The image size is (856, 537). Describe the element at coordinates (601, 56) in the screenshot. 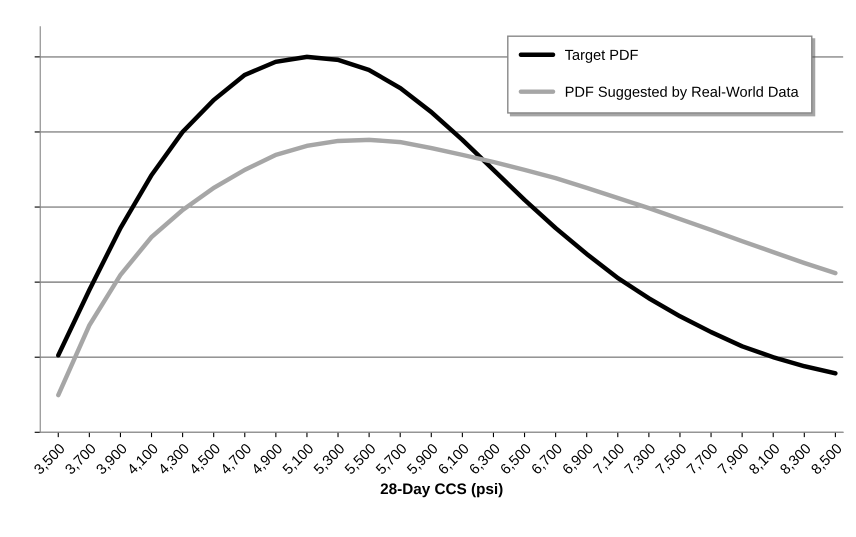

I see `legend-label: Target PDF` at that location.